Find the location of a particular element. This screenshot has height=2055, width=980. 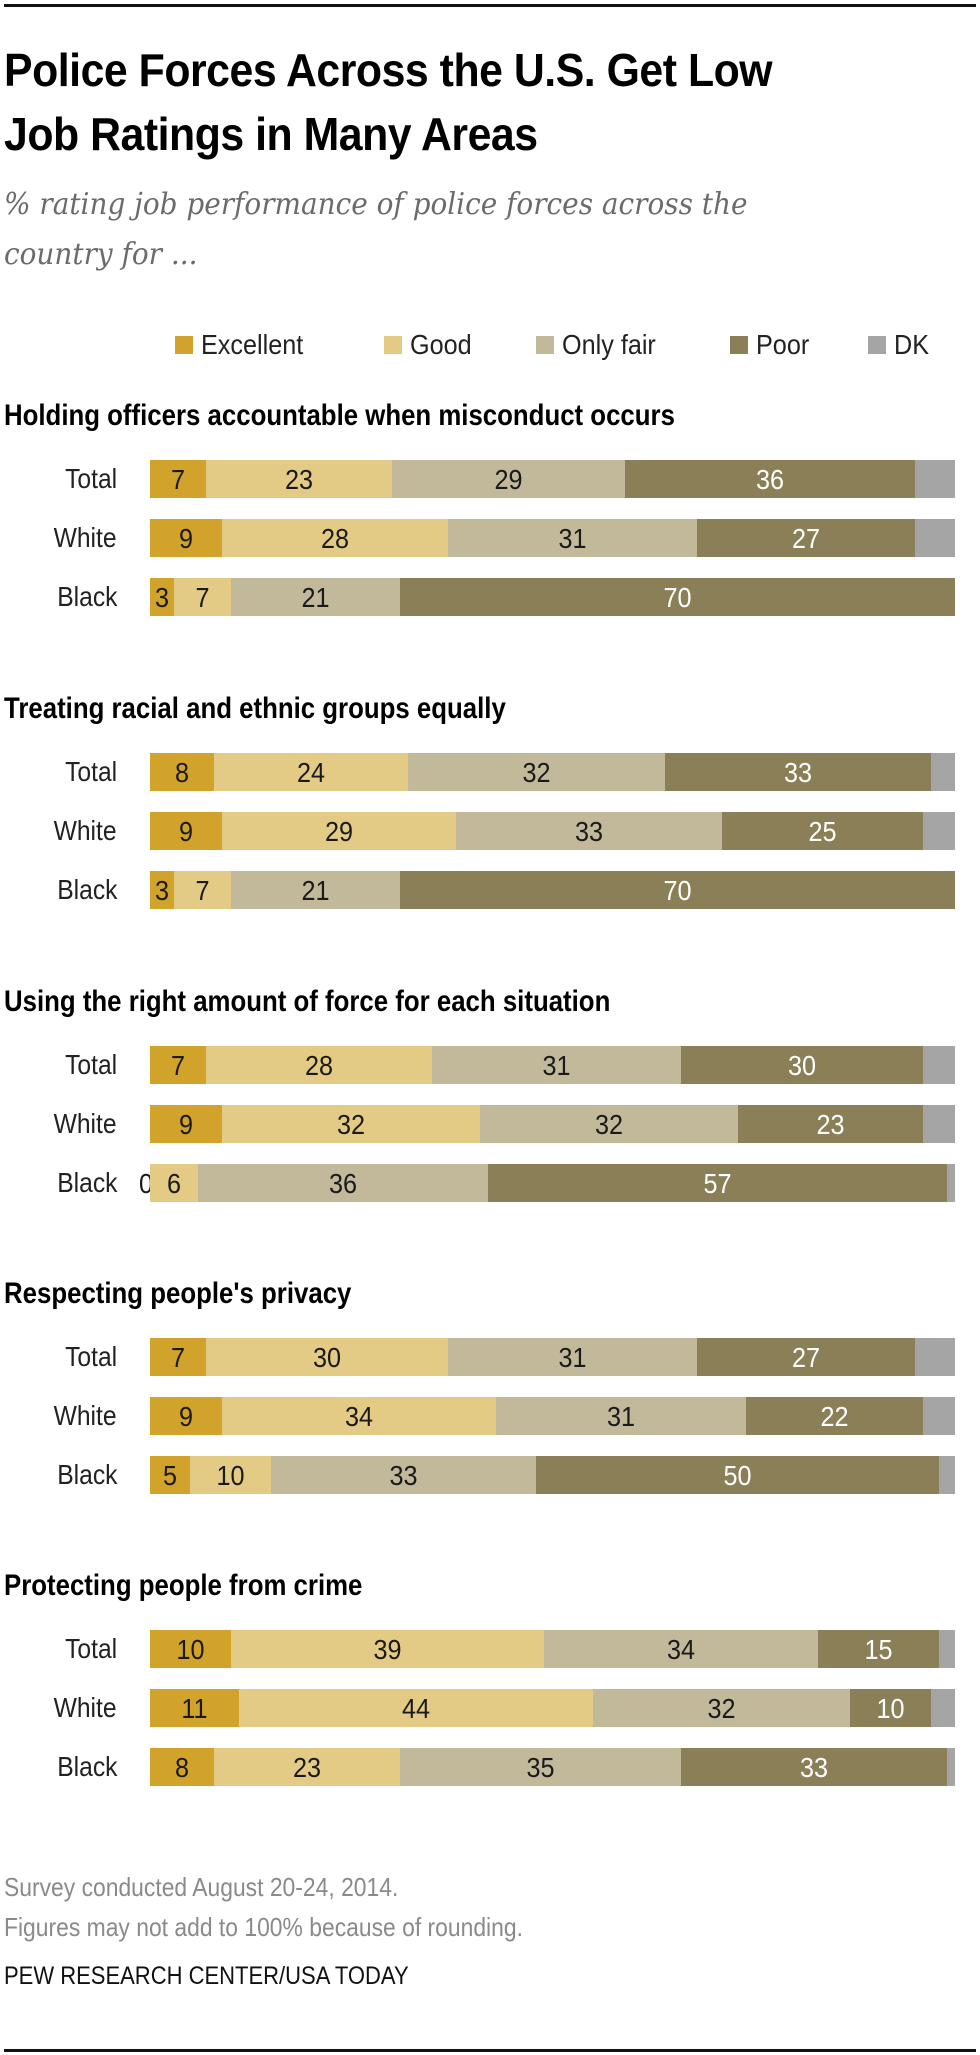

data-label-only-fair: 33 is located at coordinates (589, 831).